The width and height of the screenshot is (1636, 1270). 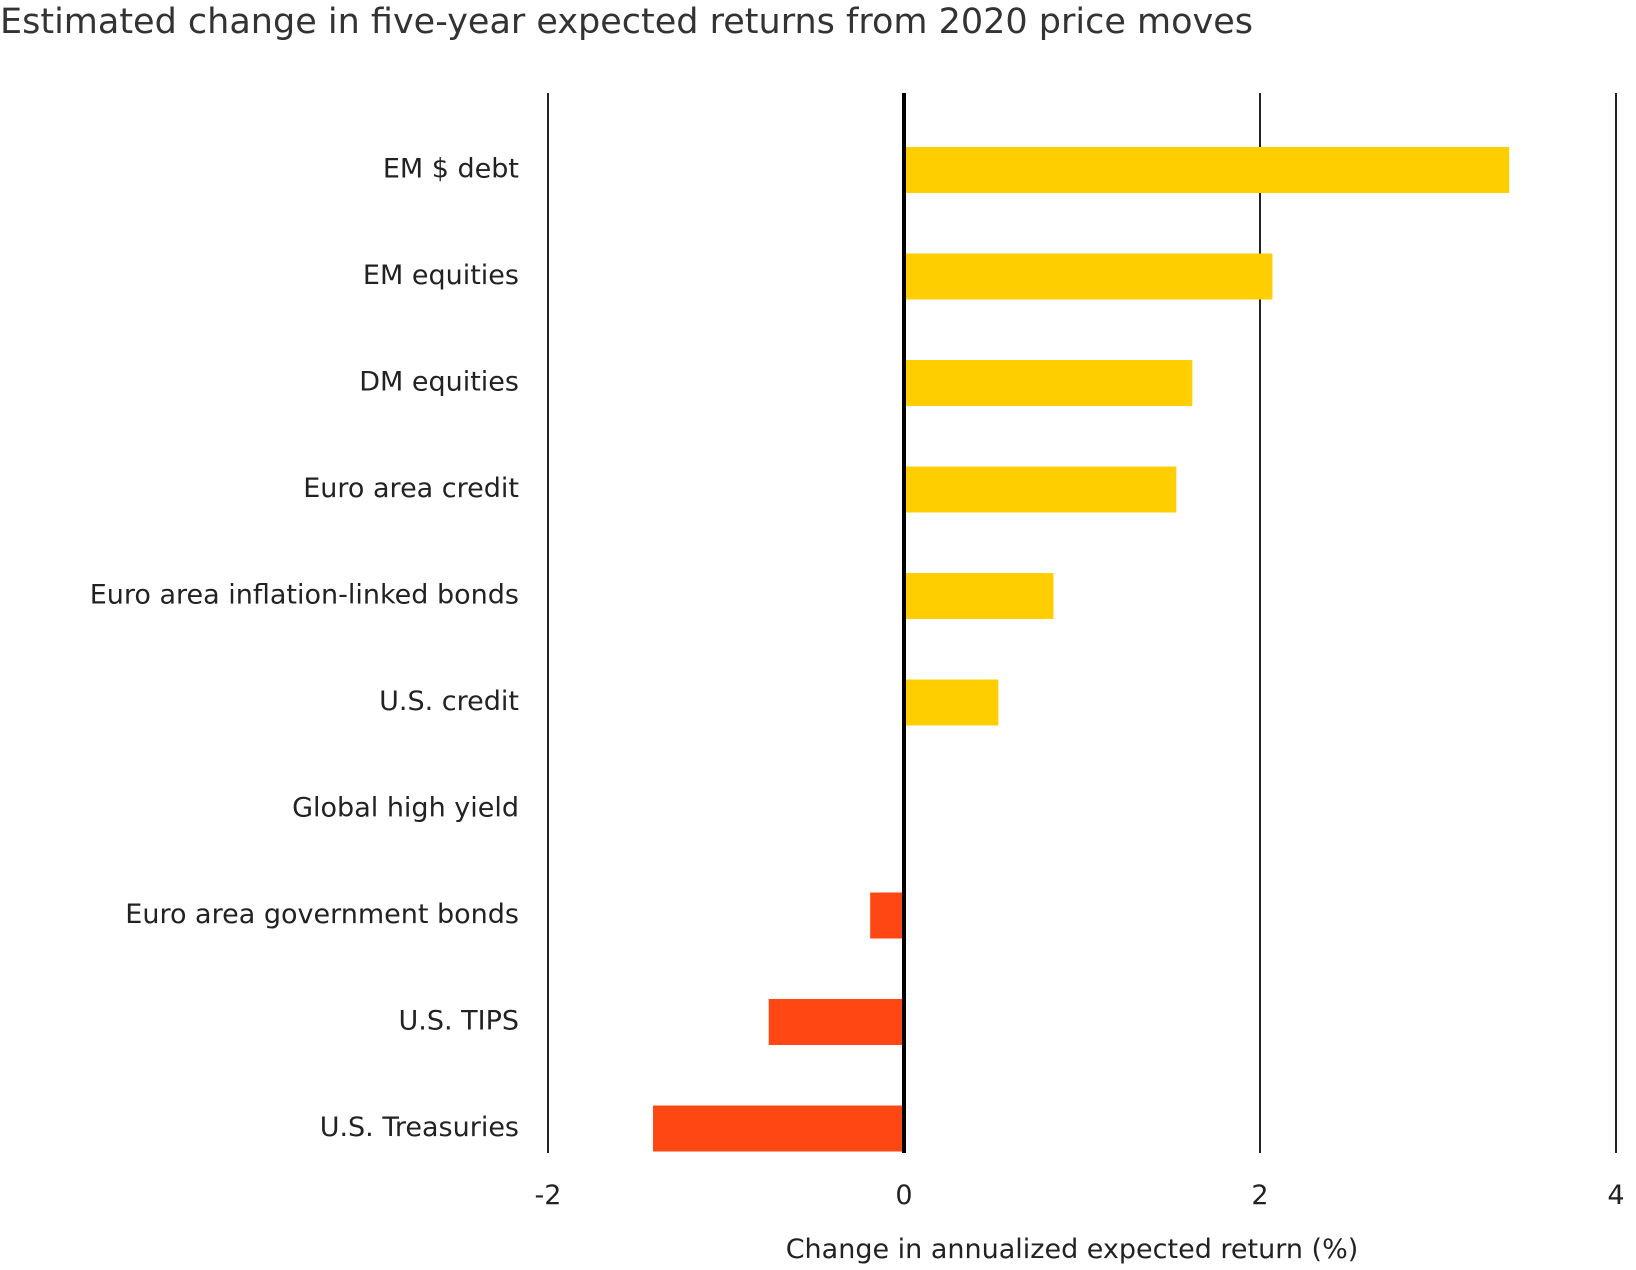 I want to click on category-label: Euro area government bonds, so click(x=322, y=914).